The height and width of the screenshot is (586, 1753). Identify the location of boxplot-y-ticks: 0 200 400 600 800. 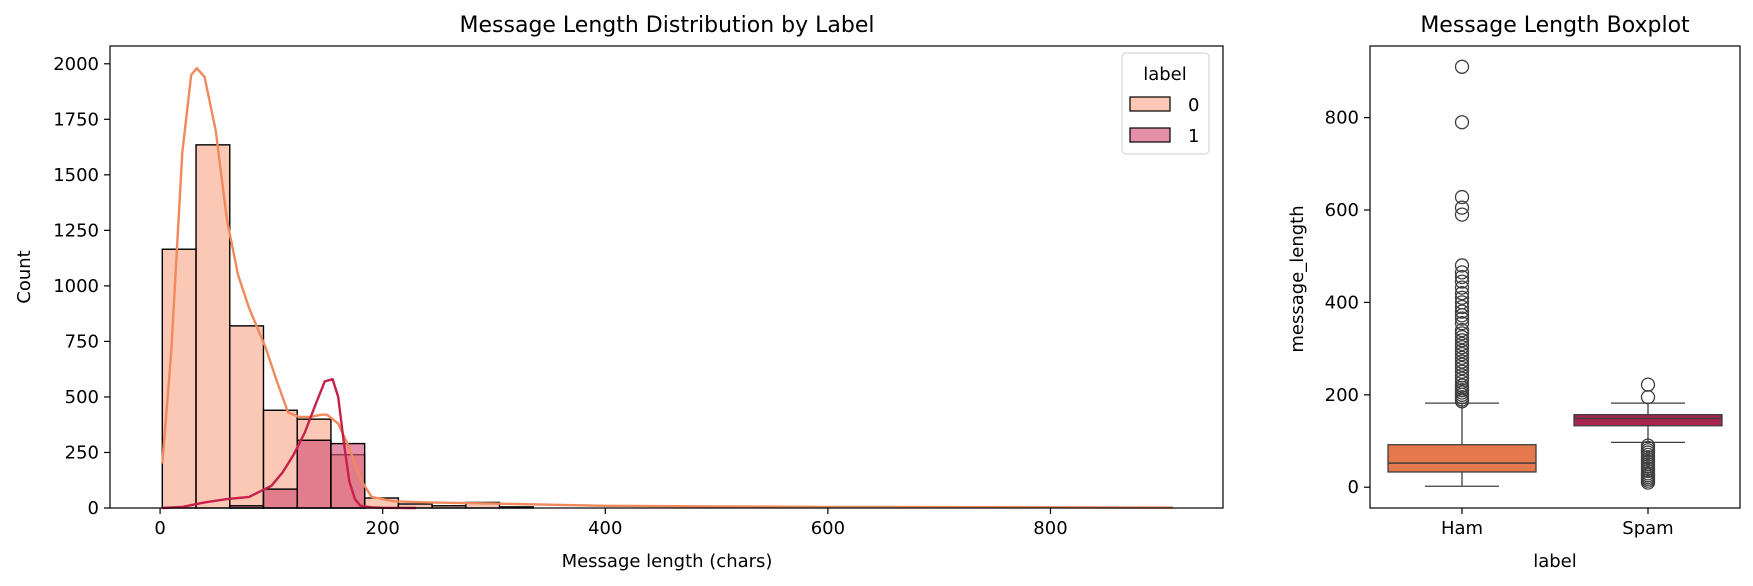
(1347, 303).